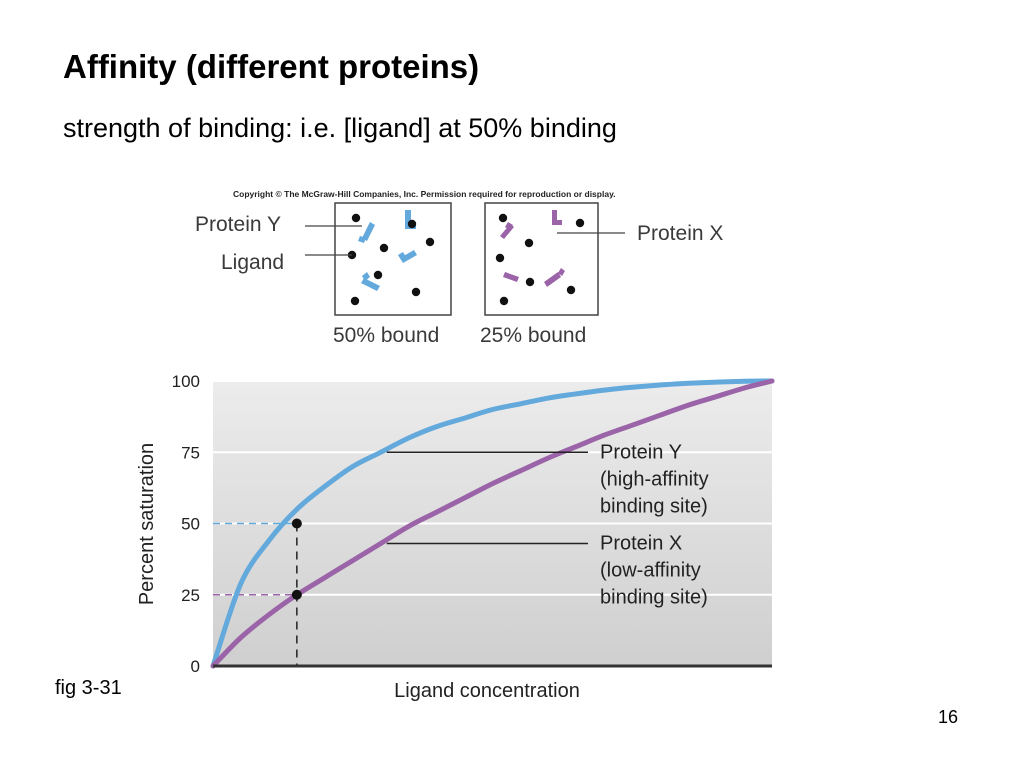 This screenshot has height=768, width=1024. I want to click on protein-x-marker, so click(296, 594).